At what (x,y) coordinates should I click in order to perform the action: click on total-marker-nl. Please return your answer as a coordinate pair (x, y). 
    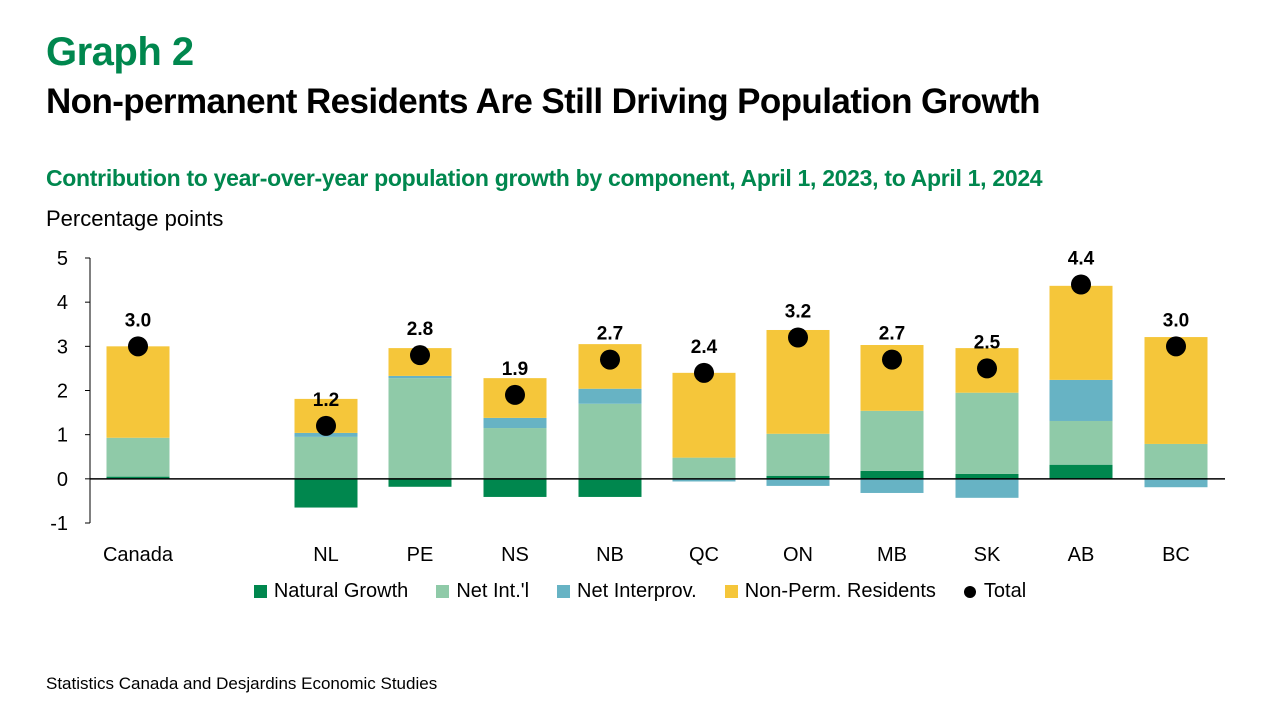
    Looking at the image, I should click on (326, 425).